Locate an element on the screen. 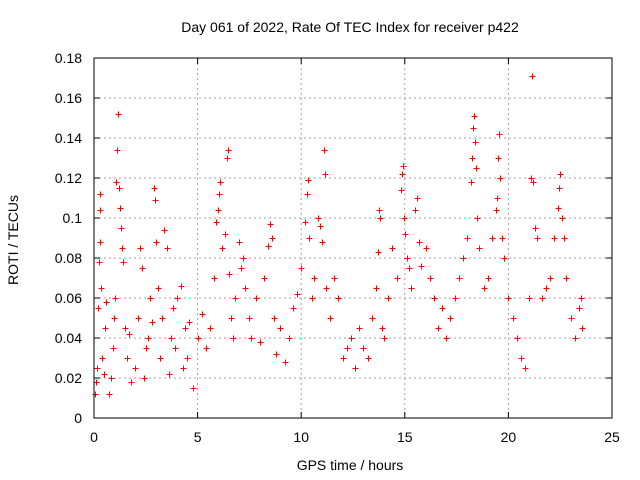  y-tick-label: 0.02 is located at coordinates (68, 378).